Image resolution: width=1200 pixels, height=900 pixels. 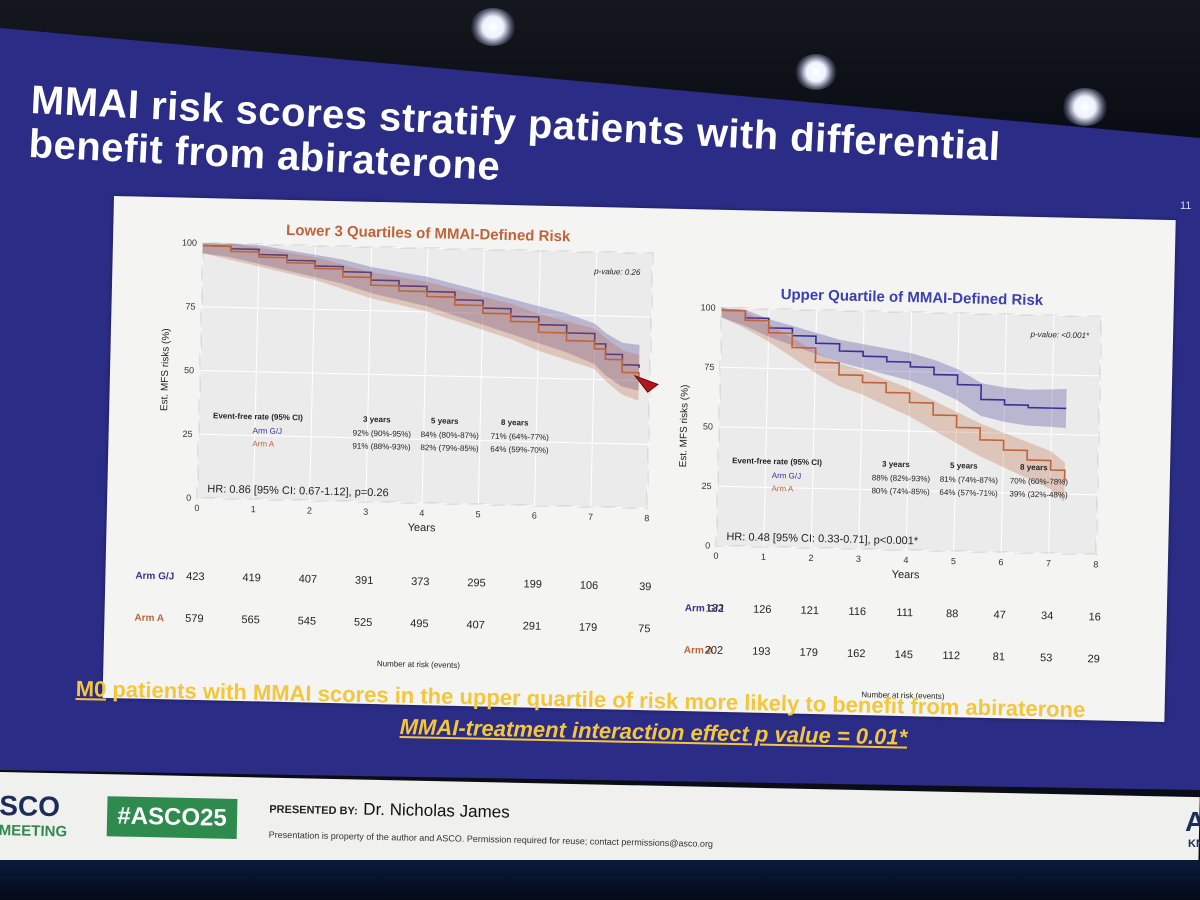 I want to click on number-at-risk-value: 295, so click(x=476, y=583).